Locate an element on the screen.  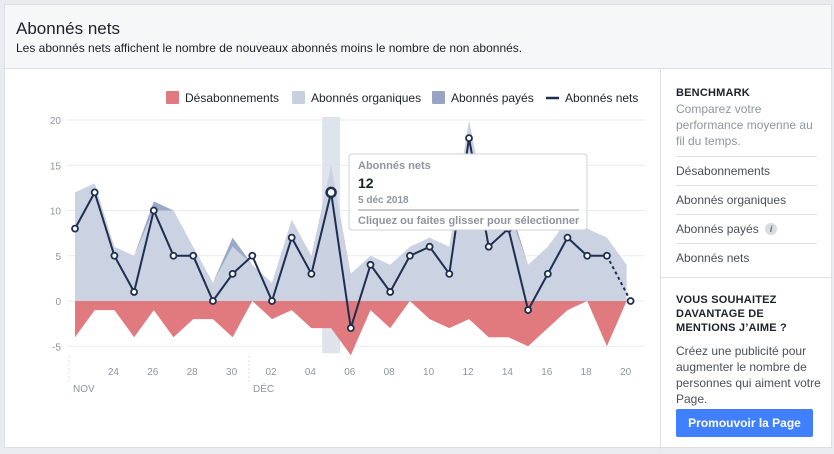
tooltip-date: 5 déc 2018 is located at coordinates (383, 200).